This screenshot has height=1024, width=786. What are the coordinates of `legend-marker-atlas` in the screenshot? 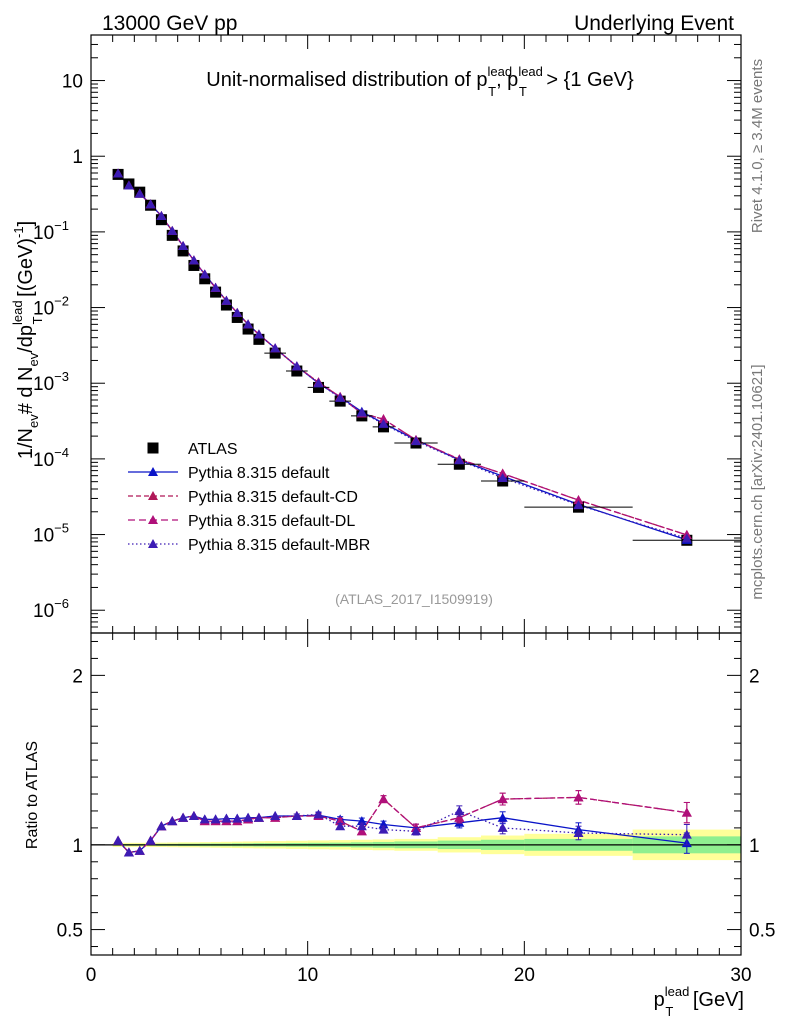 It's located at (153, 448).